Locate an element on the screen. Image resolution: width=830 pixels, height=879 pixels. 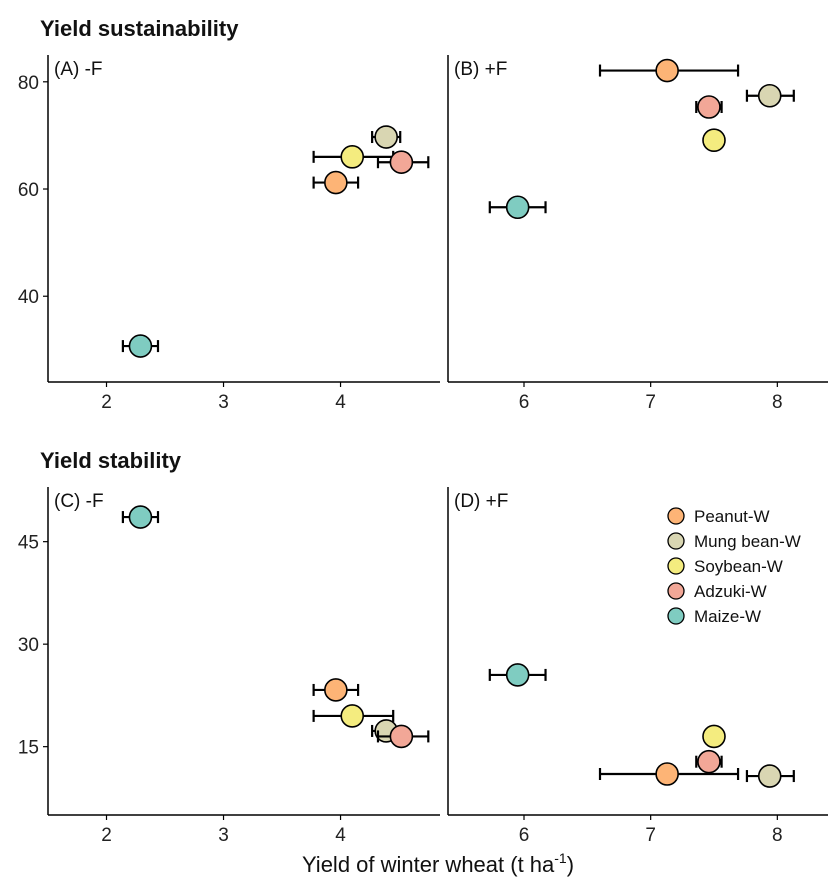
legend-swatch-mung-bean-w is located at coordinates (676, 541).